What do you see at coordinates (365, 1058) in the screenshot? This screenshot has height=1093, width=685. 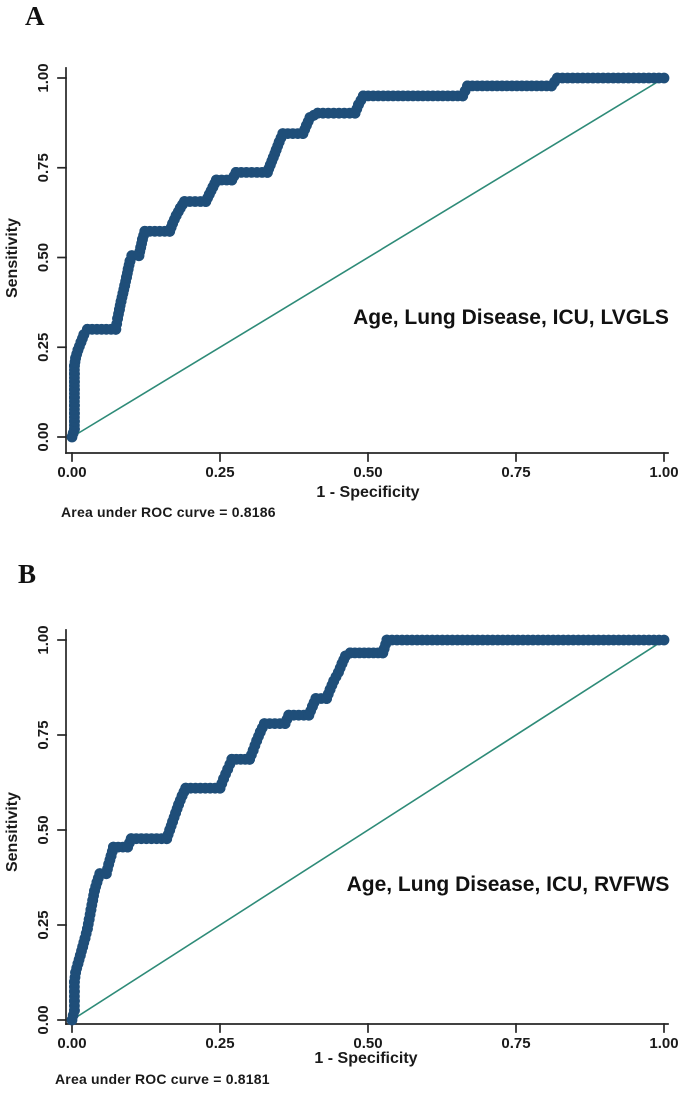 I see `panel-b-x-axis-title: 1 - Specificity` at bounding box center [365, 1058].